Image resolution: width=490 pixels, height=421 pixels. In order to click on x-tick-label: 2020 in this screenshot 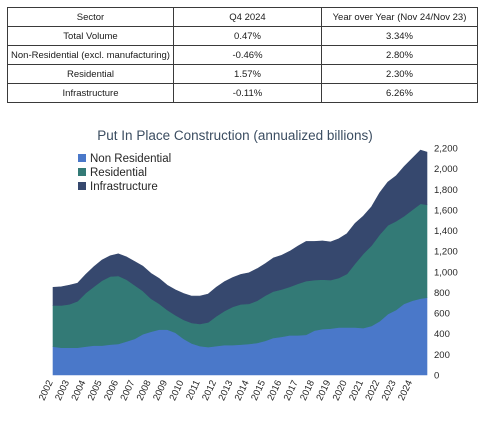, I will do `click(340, 391)`.